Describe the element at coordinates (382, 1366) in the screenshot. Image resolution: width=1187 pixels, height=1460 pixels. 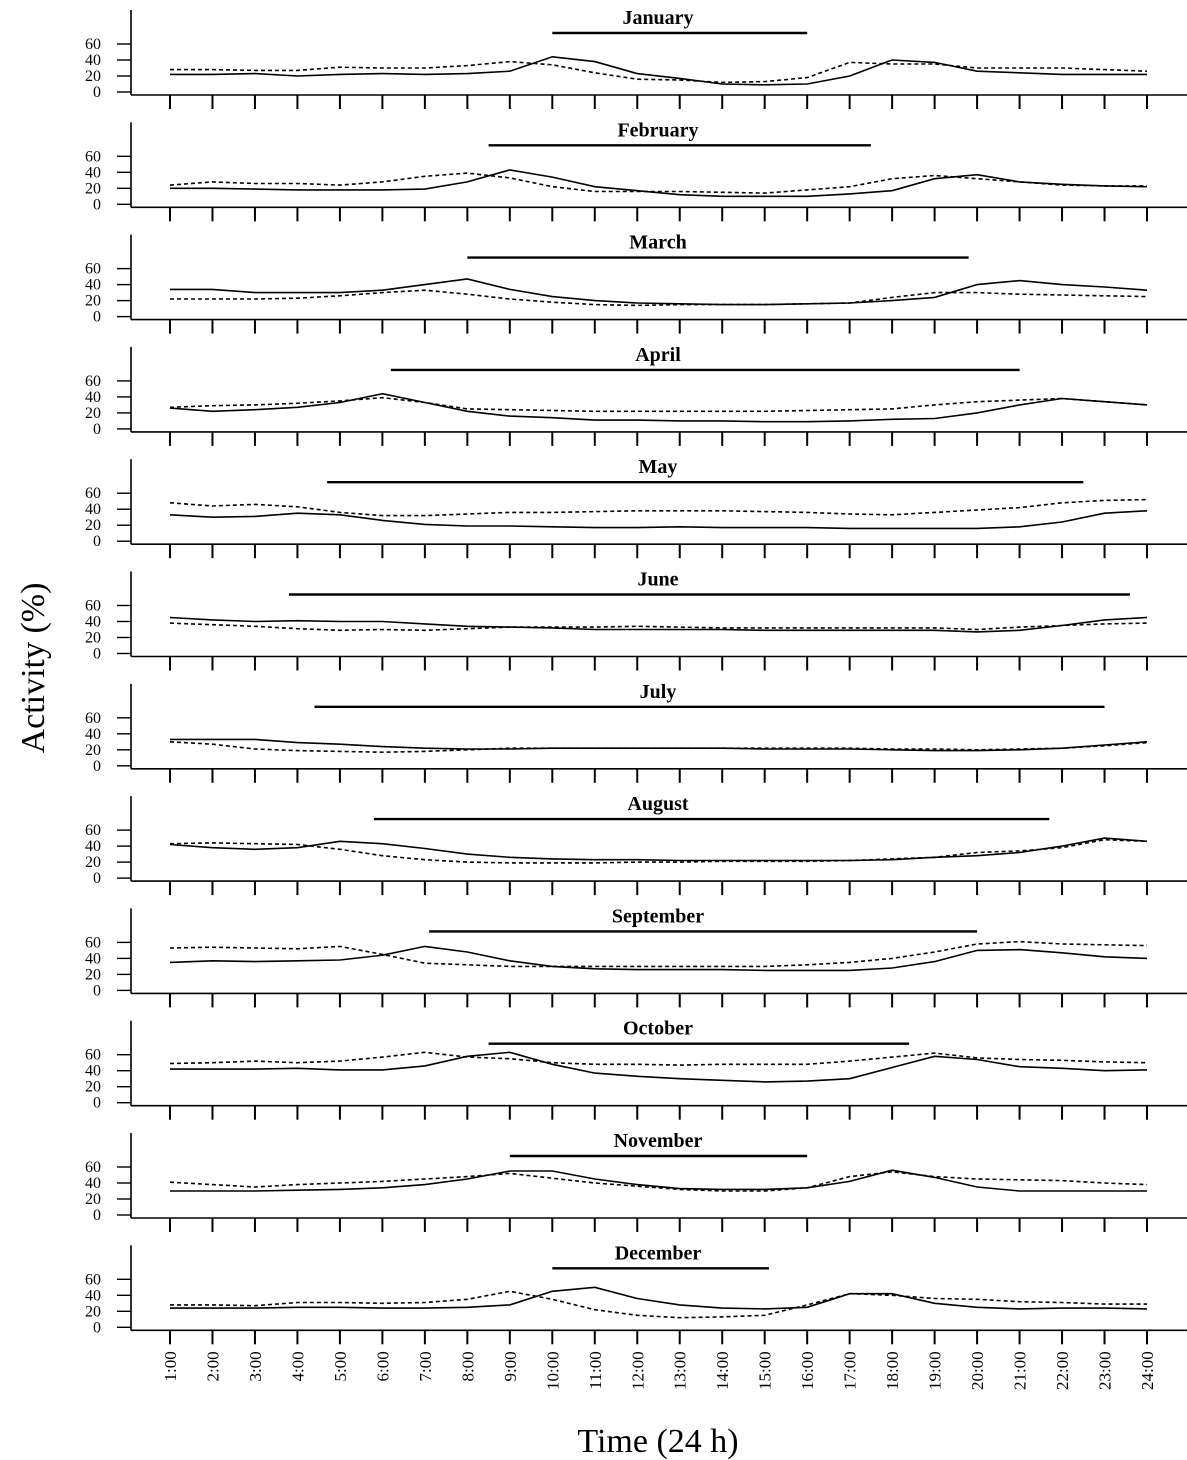
I see `x-tick-label: 6:00` at that location.